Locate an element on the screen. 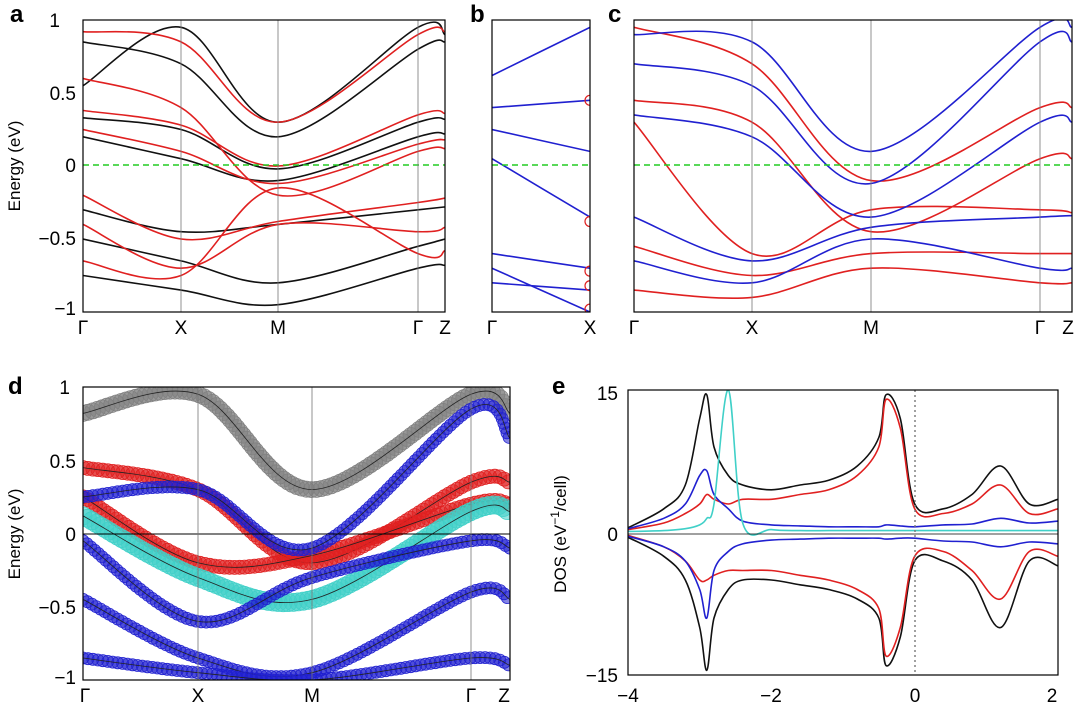 Image resolution: width=1080 pixels, height=708 pixels. kpoint-d-gamma: Γ is located at coordinates (85, 696).